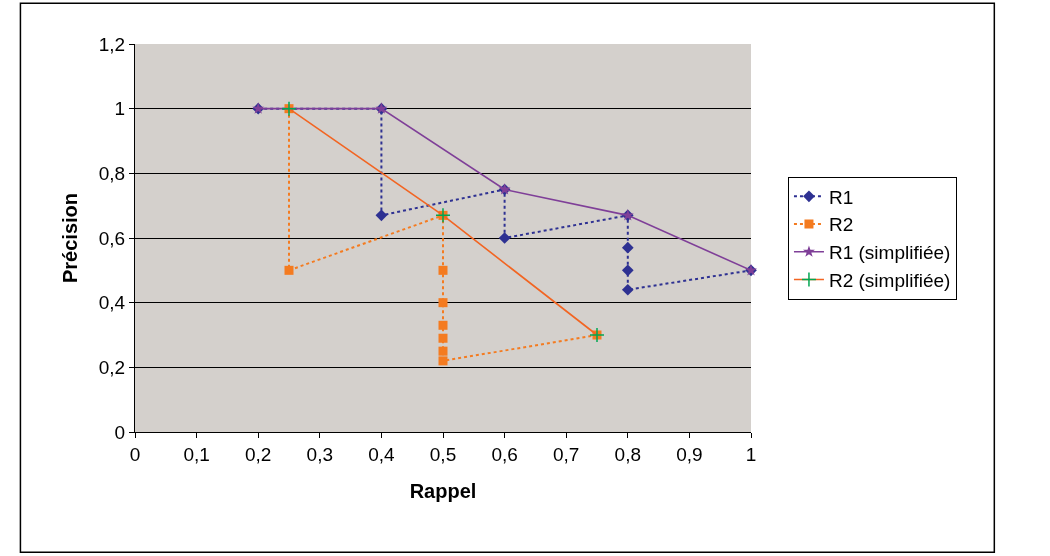  I want to click on x-tick-label: 0,9, so click(689, 454).